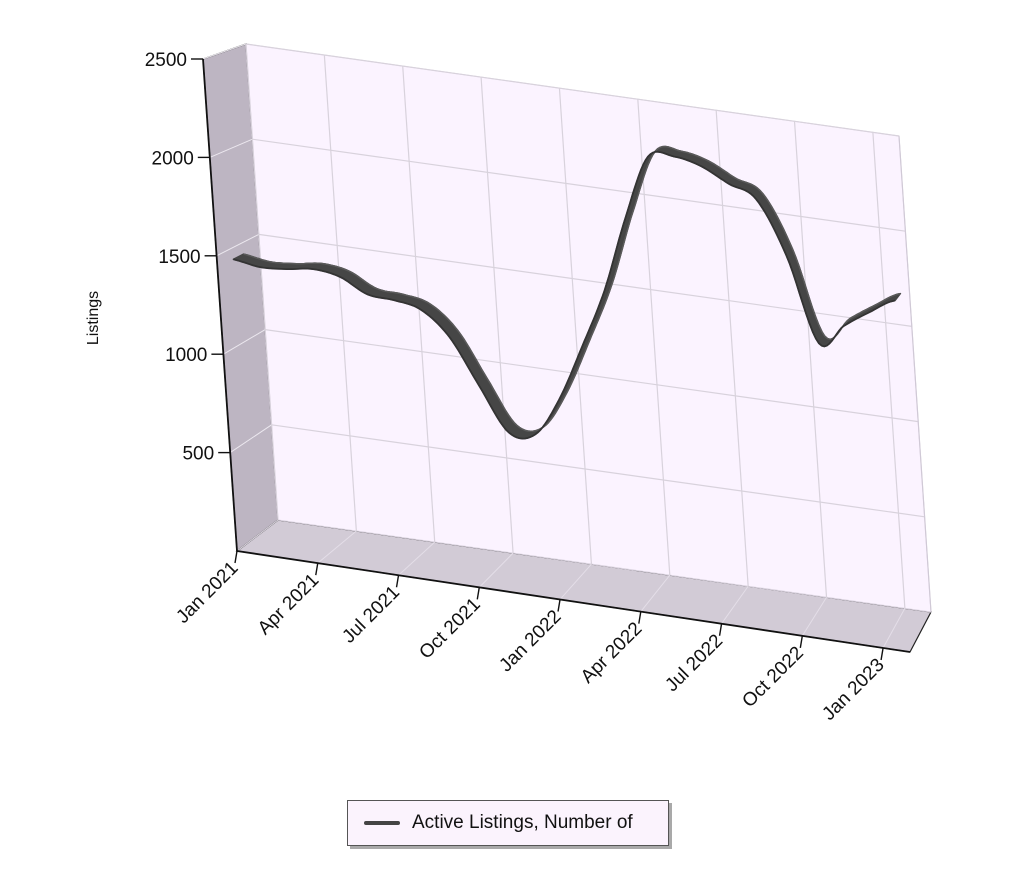  I want to click on y-axis-ticks: 500 1000 1500 2000 2500, so click(188, 257).